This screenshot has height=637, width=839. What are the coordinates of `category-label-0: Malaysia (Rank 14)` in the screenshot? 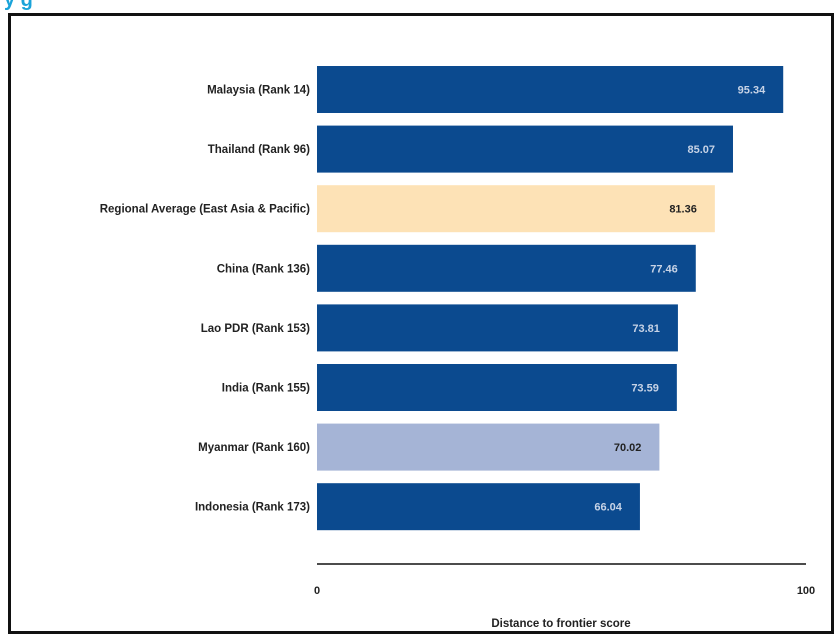 It's located at (258, 91).